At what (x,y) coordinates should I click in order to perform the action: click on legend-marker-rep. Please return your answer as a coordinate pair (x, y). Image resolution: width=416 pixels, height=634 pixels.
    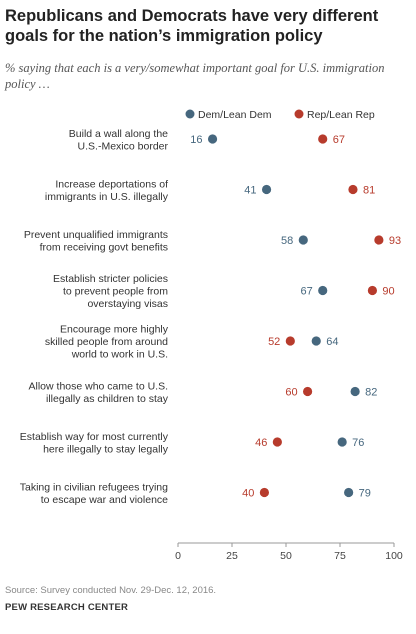
    Looking at the image, I should click on (299, 114).